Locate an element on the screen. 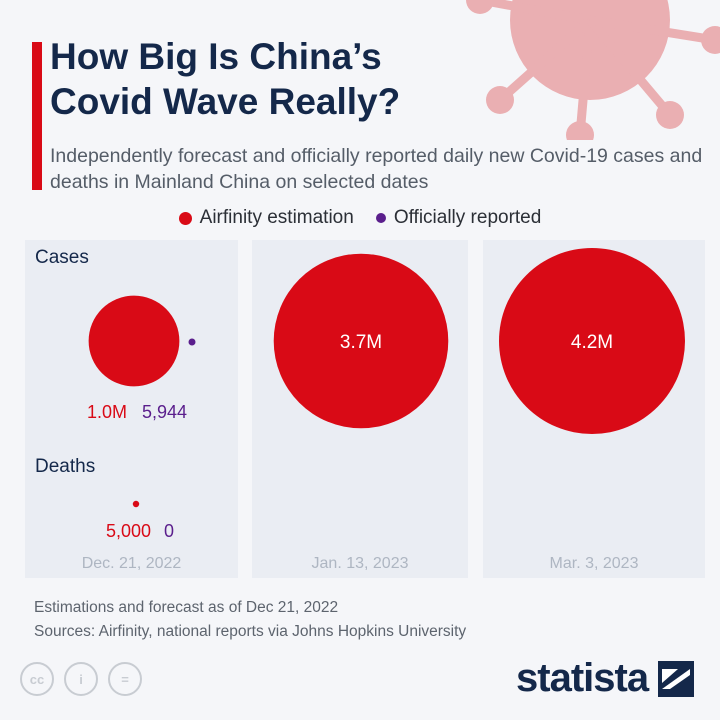  official-deaths-label: 0 is located at coordinates (169, 531).